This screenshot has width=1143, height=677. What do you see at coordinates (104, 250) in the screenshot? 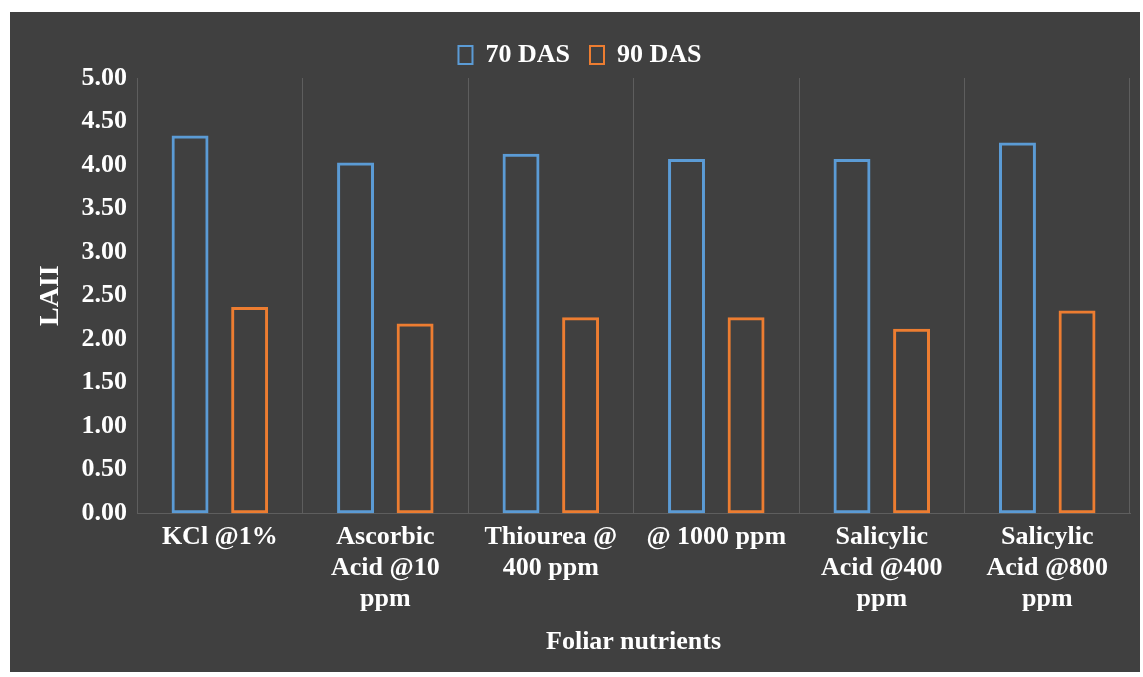
I see `y-tick-label: 3.00` at bounding box center [104, 250].